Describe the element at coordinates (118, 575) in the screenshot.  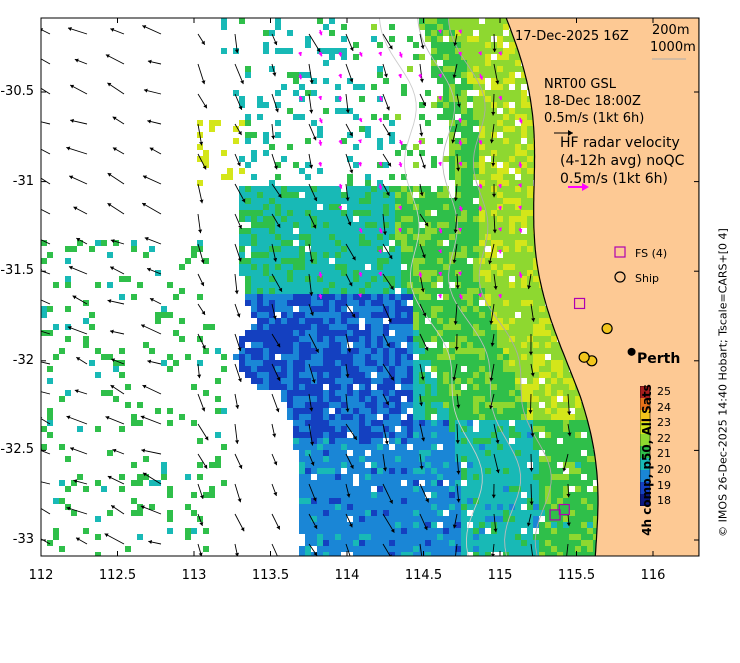
I see `x-tick-label: 112.5` at that location.